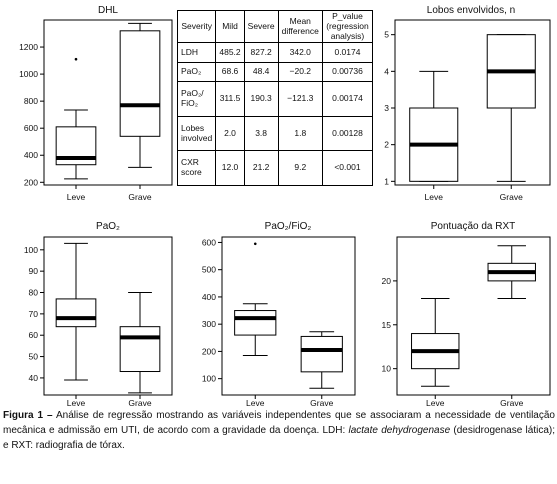  What do you see at coordinates (347, 72) in the screenshot?
I see `cell-p-value: 0.00736` at bounding box center [347, 72].